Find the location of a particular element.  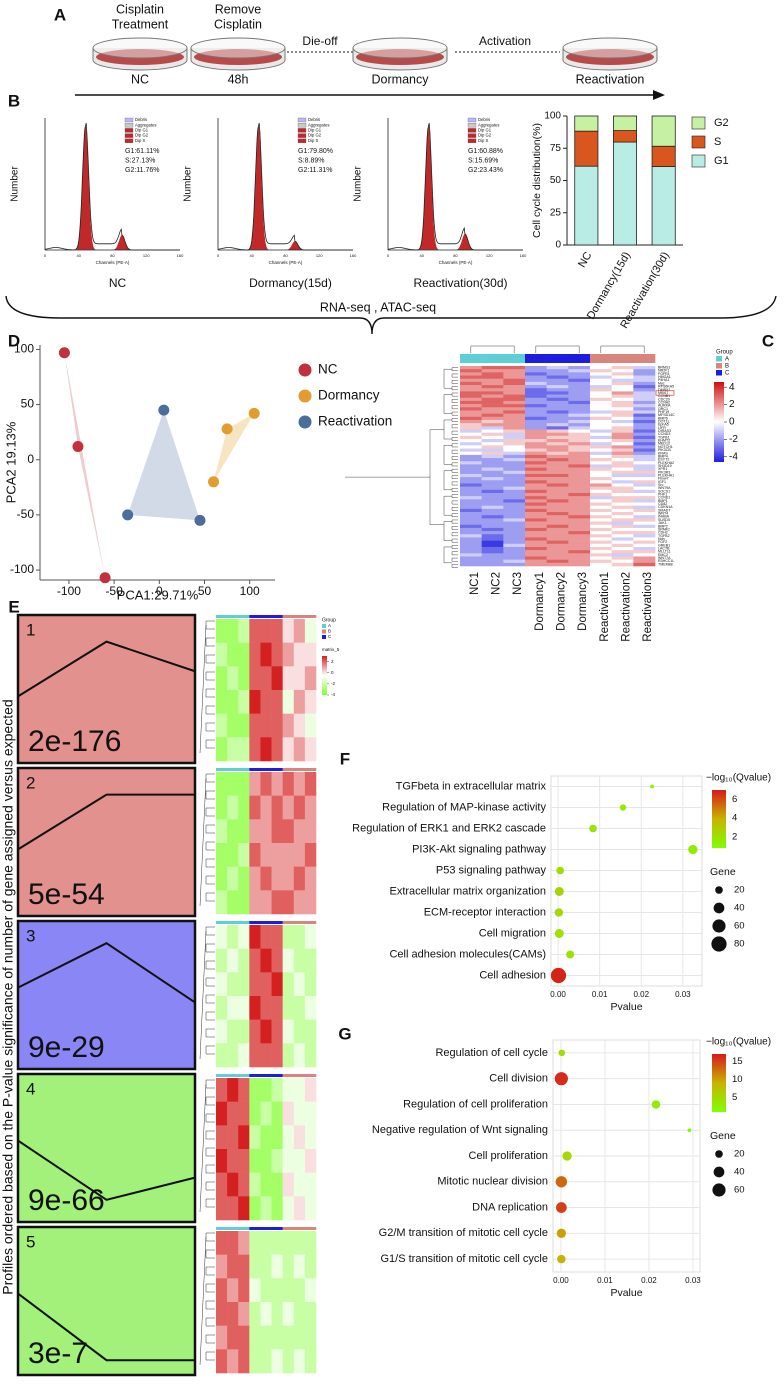

row-label: BMP2 is located at coordinates (663, 526).